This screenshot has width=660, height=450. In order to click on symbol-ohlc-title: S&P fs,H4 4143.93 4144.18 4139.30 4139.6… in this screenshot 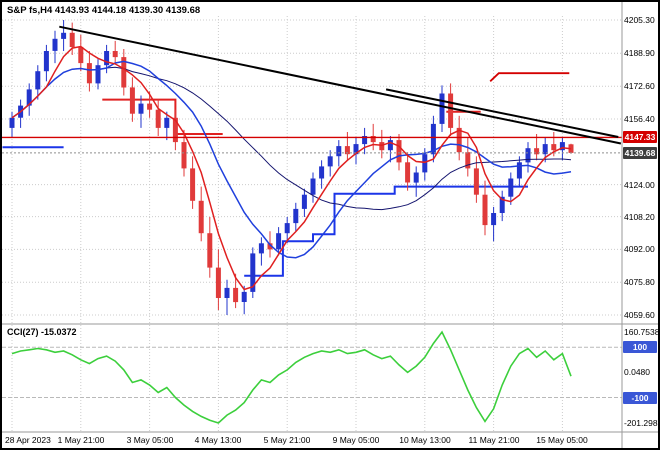, I will do `click(104, 10)`.